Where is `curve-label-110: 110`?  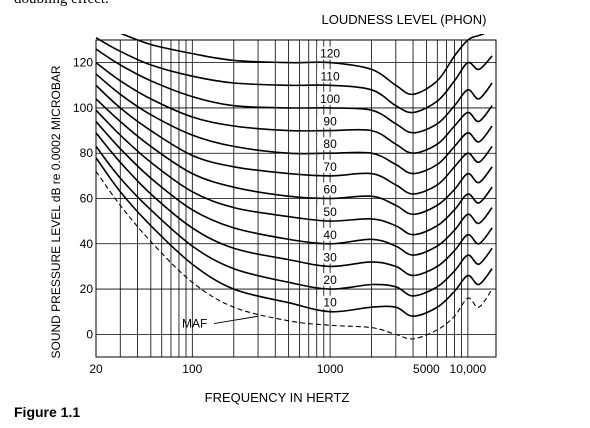 curve-label-110: 110 is located at coordinates (330, 76).